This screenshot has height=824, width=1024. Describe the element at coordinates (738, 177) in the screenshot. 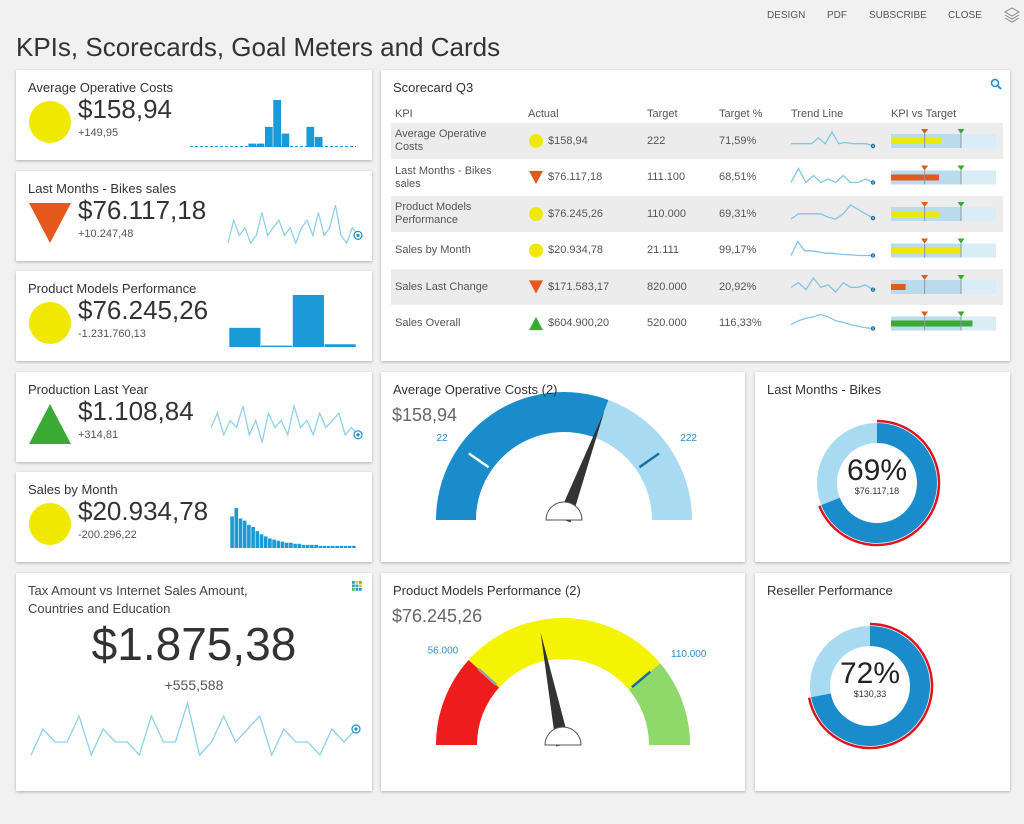

I see `target-pct: 68,51%` at that location.